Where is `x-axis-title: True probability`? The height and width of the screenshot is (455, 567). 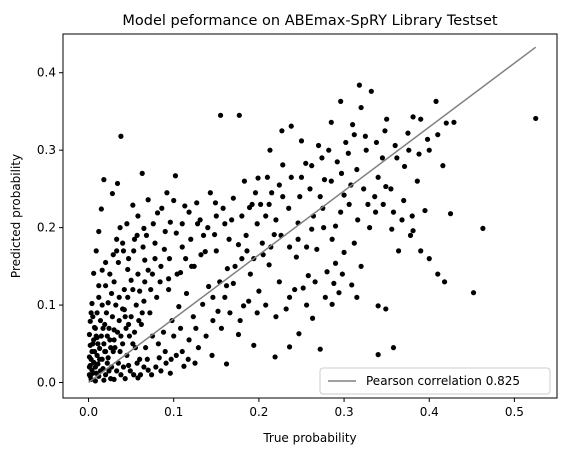 x-axis-title: True probability is located at coordinates (309, 438).